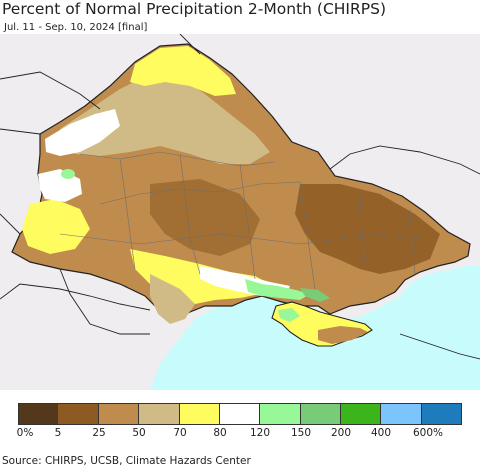  What do you see at coordinates (428, 433) in the screenshot?
I see `legend-tick-10: 600%` at bounding box center [428, 433].